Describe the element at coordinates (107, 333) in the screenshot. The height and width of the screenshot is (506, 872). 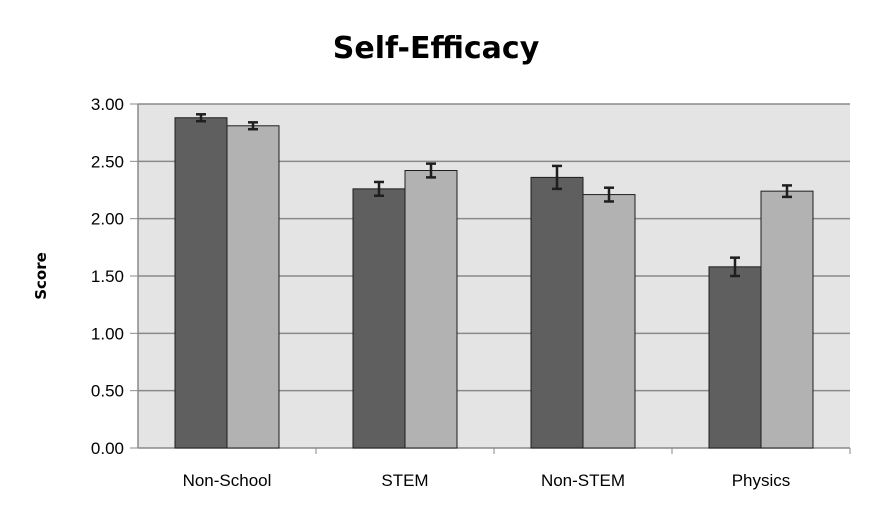
I see `y-tick-label: 1.00` at that location.